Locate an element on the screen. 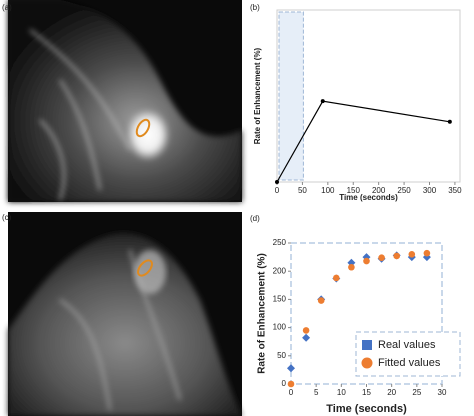  plot-frame is located at coordinates (366, 313).